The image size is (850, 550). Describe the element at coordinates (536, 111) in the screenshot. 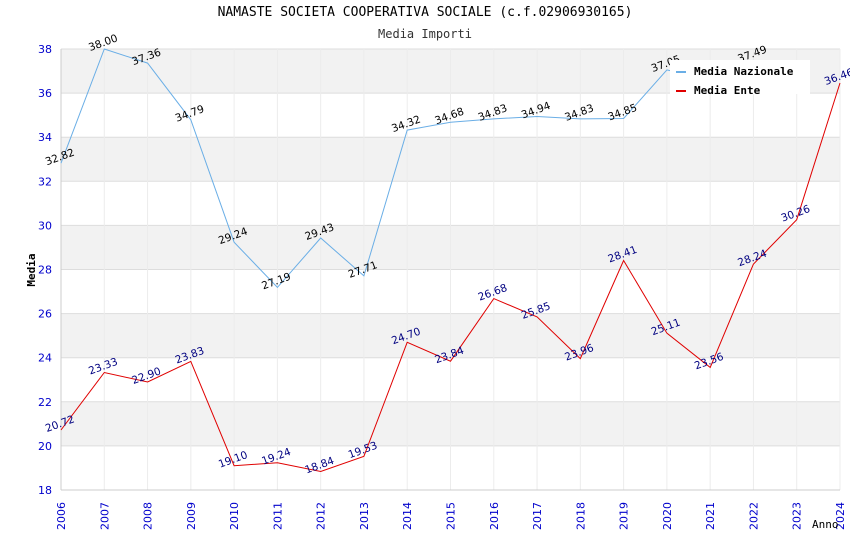

I see `data-label: 34.94` at that location.